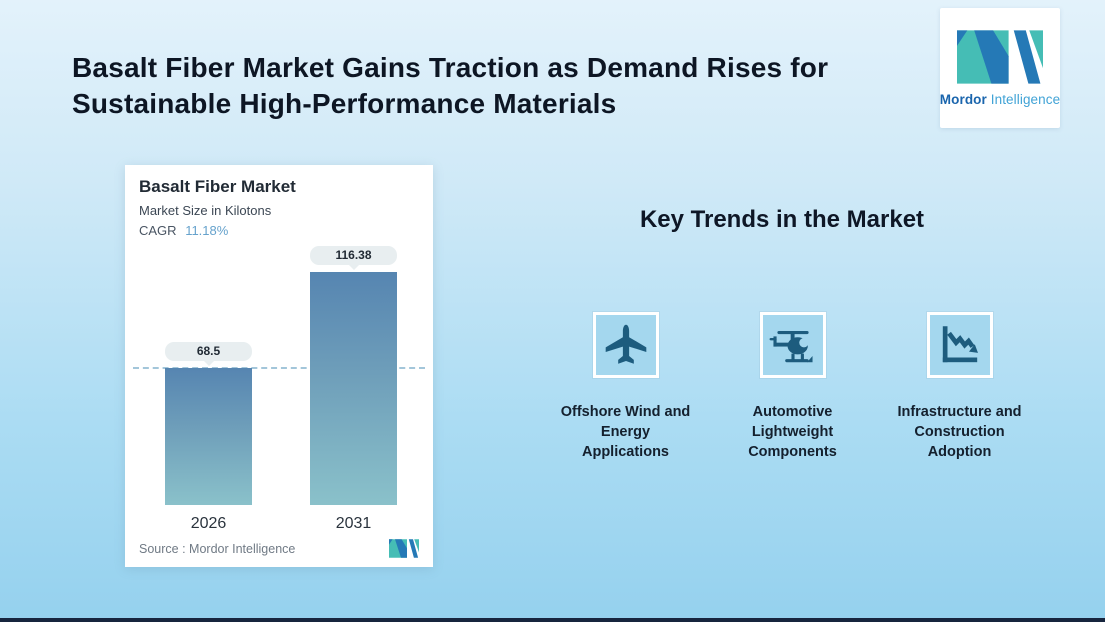 The width and height of the screenshot is (1105, 622). I want to click on airplane-icon-tile, so click(625, 345).